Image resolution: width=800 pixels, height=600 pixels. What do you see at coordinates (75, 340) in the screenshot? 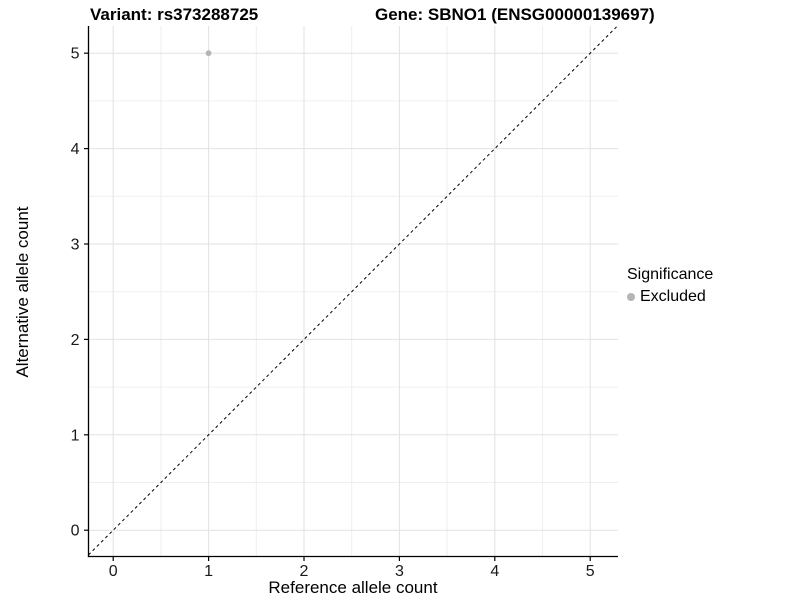
I see `y-tick-label: 2` at bounding box center [75, 340].